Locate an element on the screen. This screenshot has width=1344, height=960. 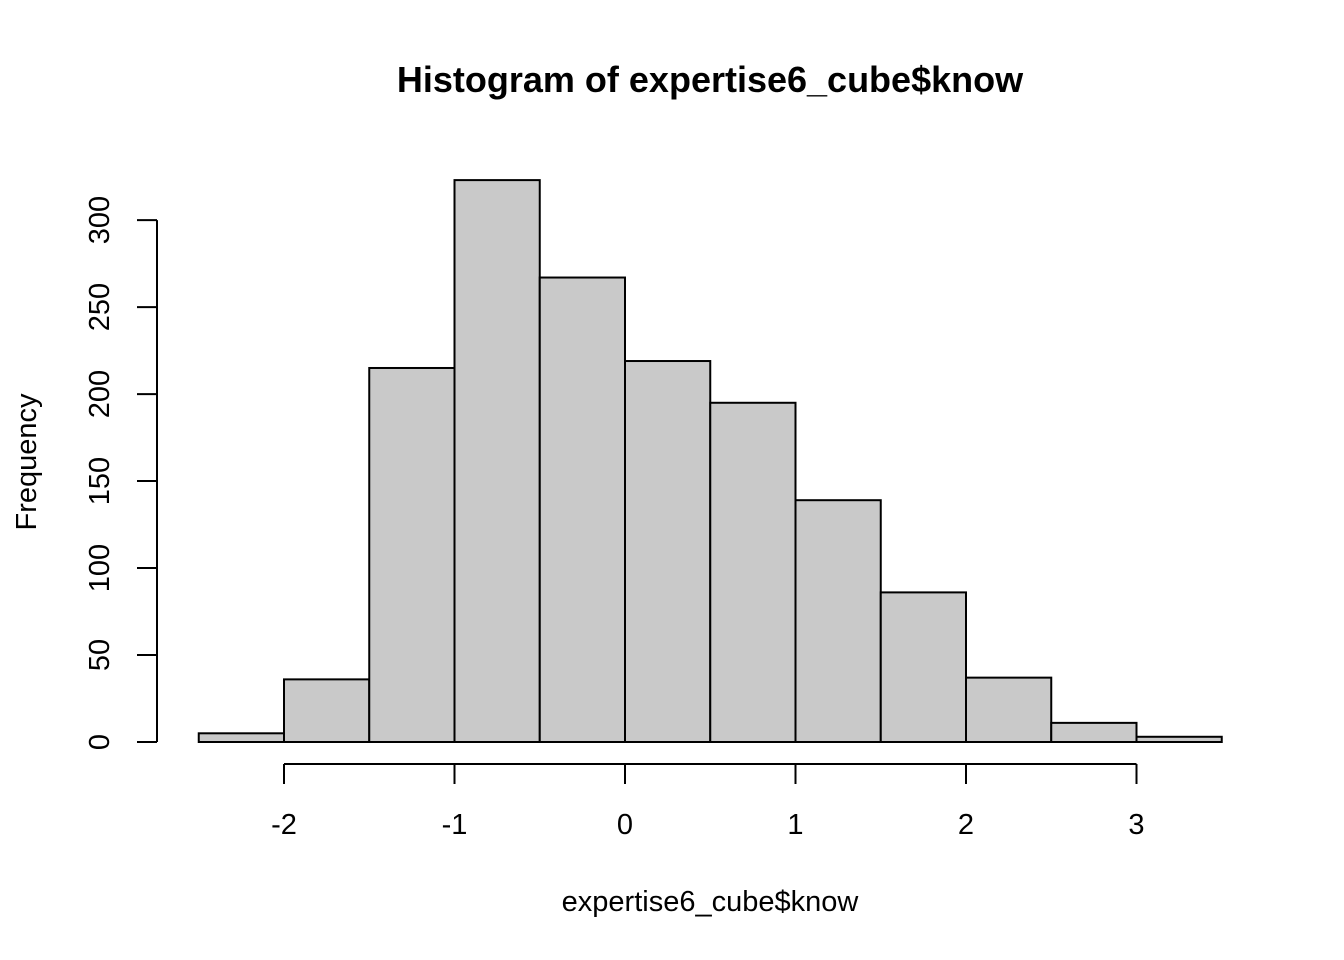
x-tick-label: 1 is located at coordinates (795, 825).